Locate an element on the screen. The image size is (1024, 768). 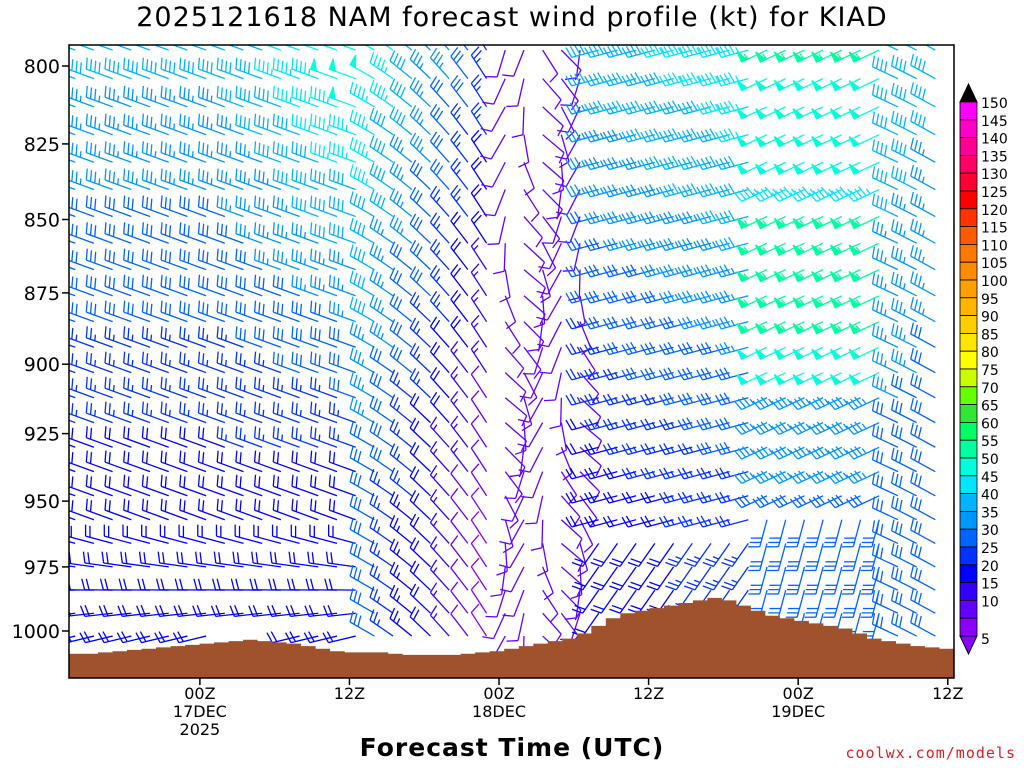
colorbar-label: 145 is located at coordinates (994, 122).